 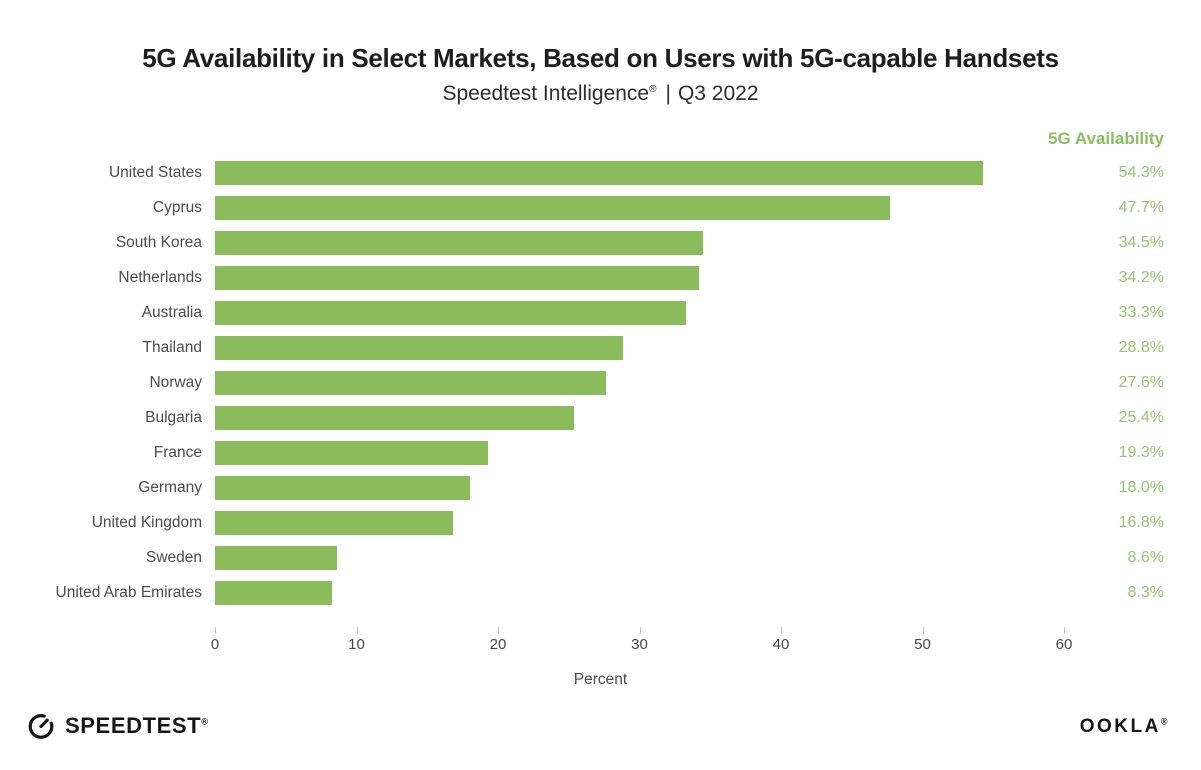 I want to click on speedtest-logo: SPEEDTEST®, so click(x=117, y=726).